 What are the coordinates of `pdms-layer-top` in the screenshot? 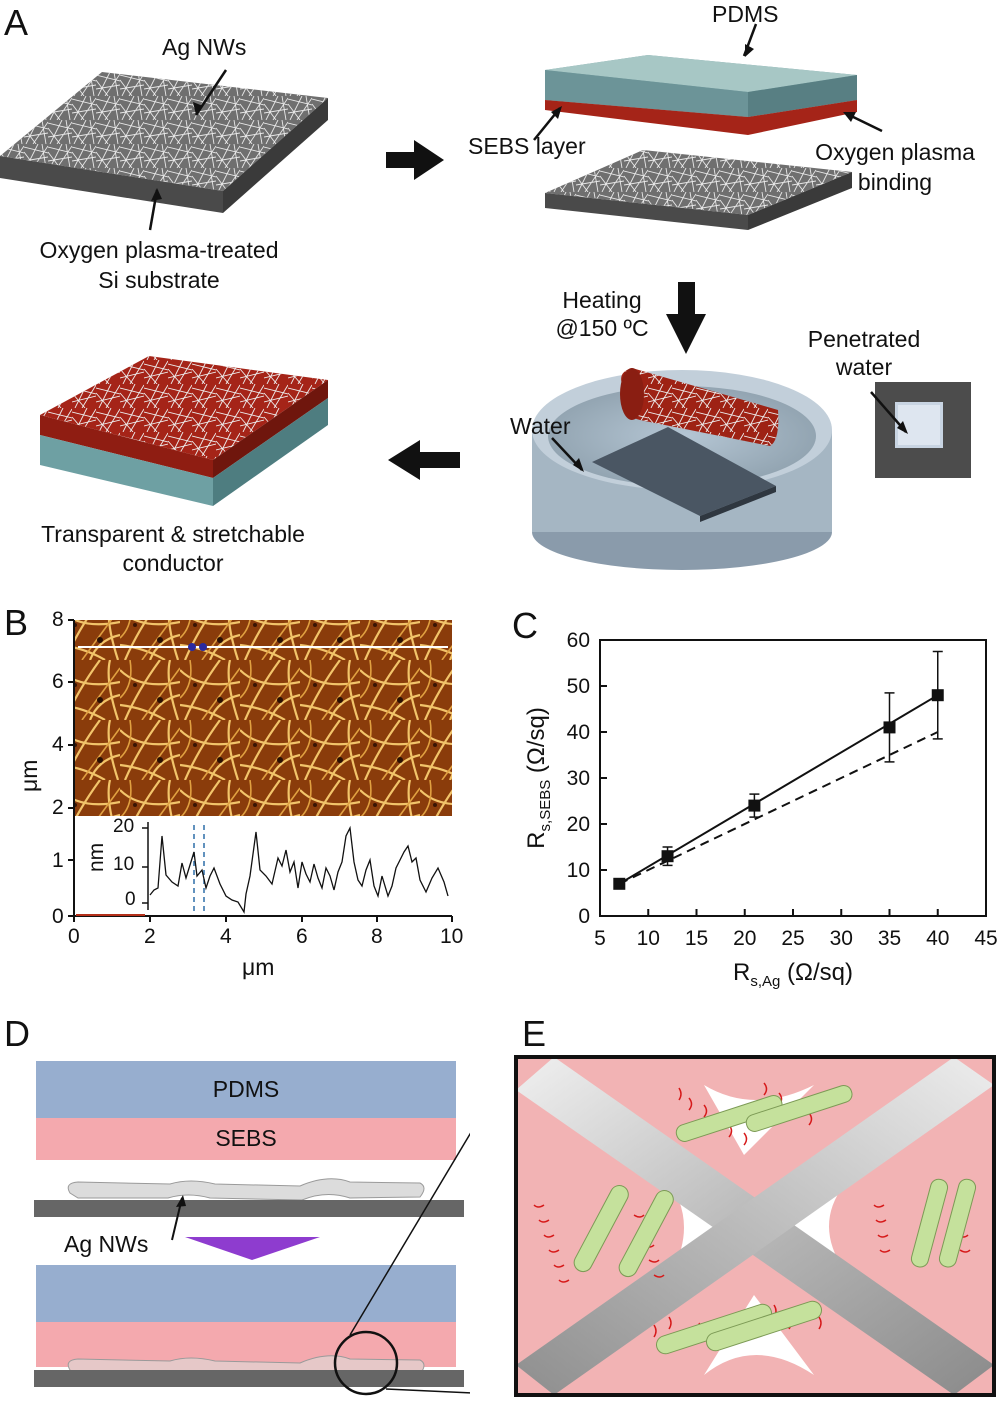 It's located at (246, 1089).